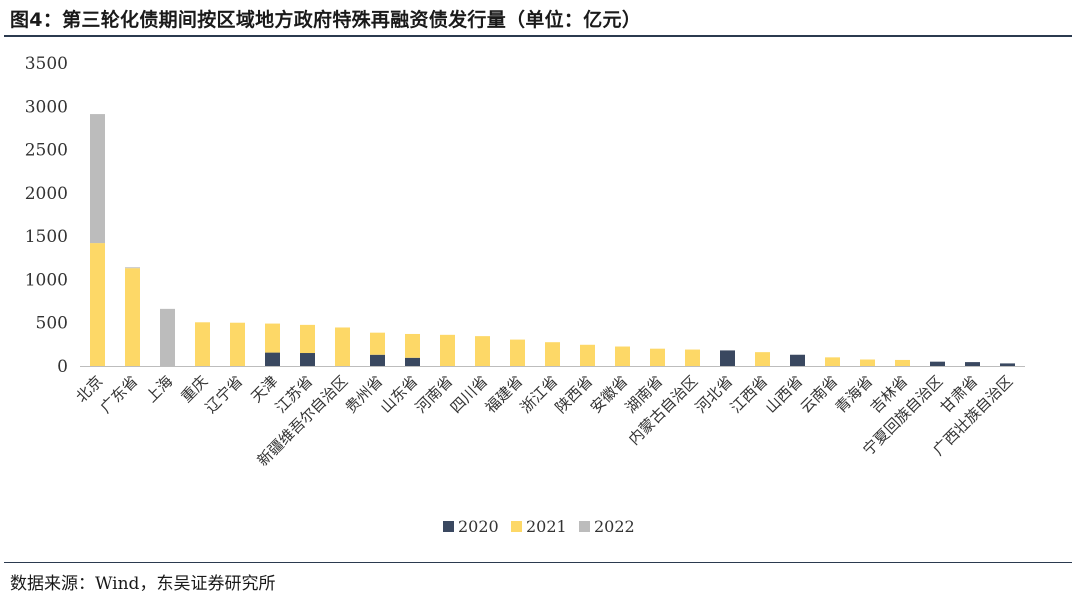 The height and width of the screenshot is (594, 1080). What do you see at coordinates (326, 20) in the screenshot?
I see `chart-title: 图4：第三轮化债期间按区域地方政府特殊再融资债发行量（单位：亿元）` at bounding box center [326, 20].